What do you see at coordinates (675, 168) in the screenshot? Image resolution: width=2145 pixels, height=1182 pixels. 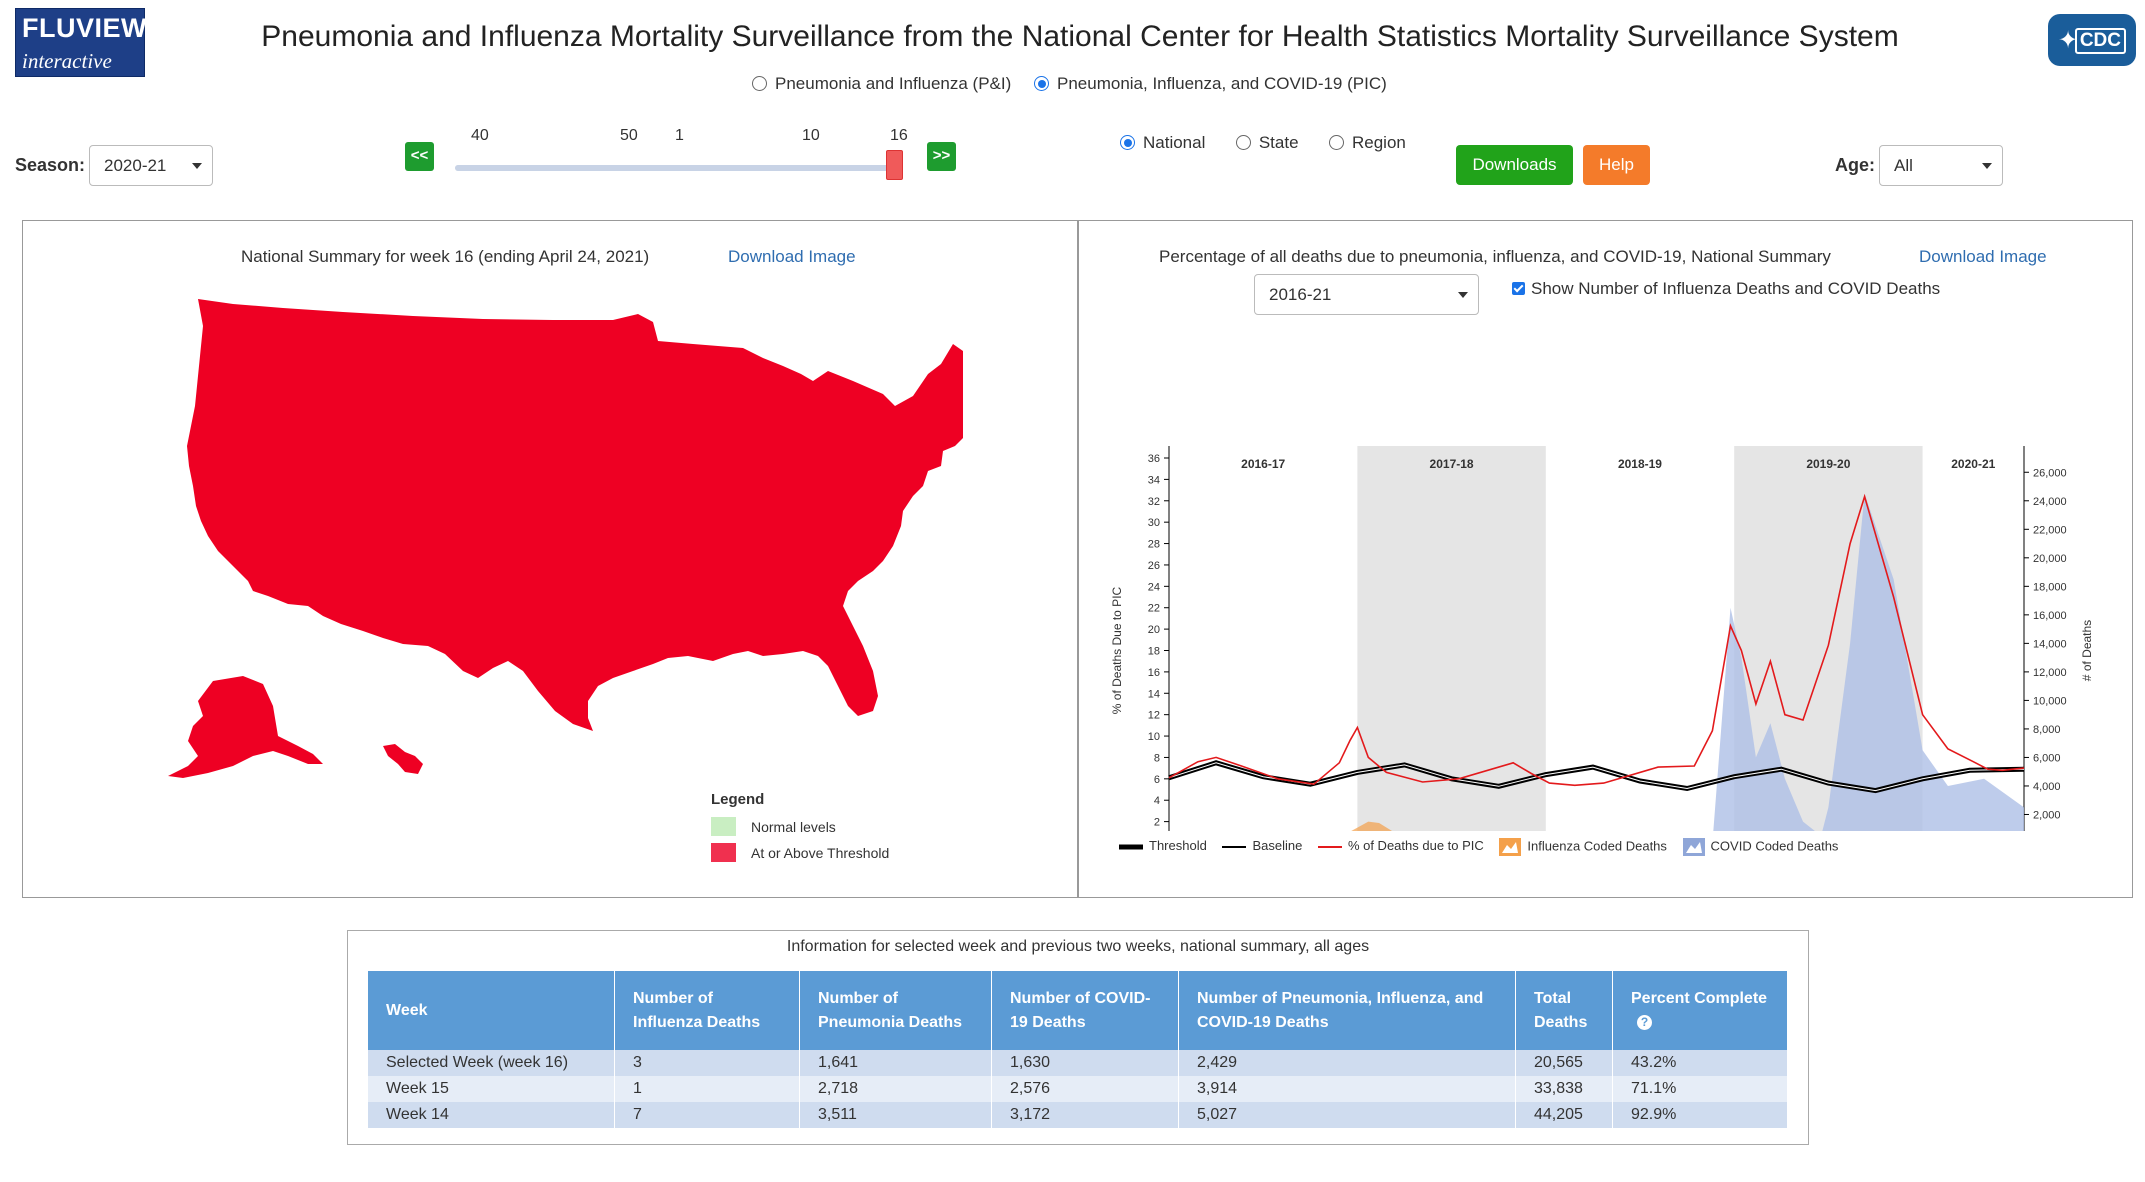 I see `week-slider-fill` at bounding box center [675, 168].